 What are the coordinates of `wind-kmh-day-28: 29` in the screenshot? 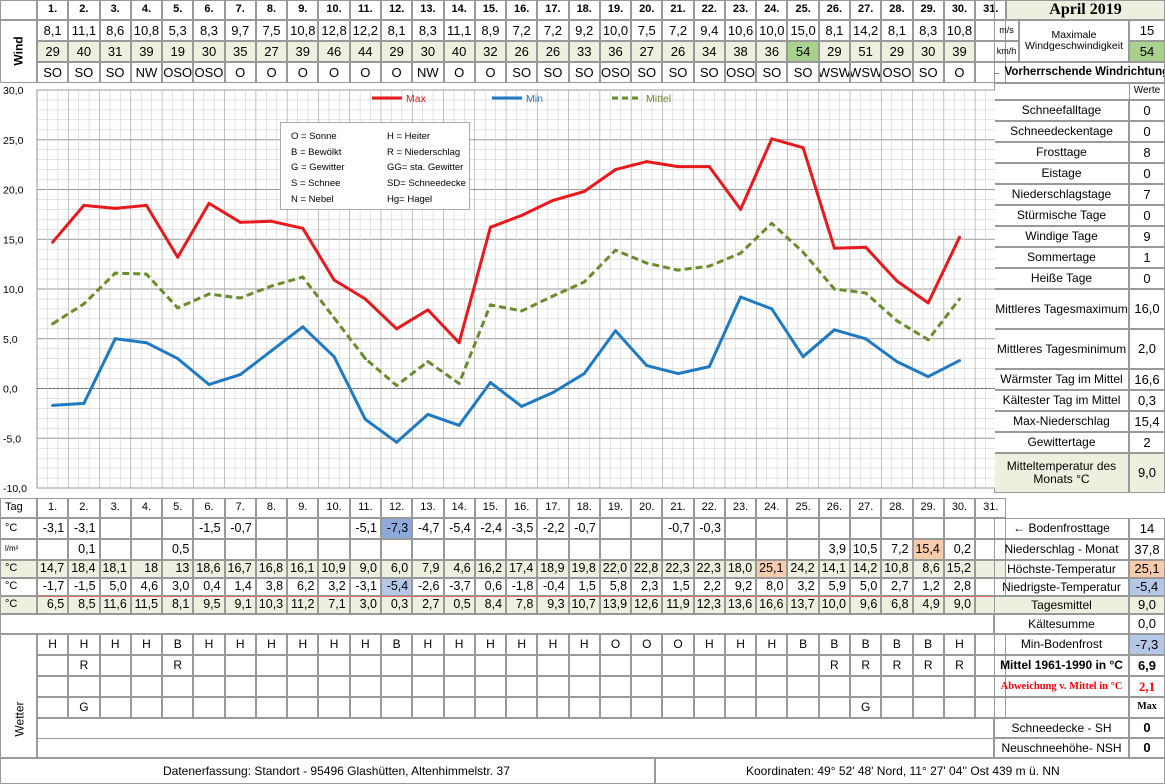 It's located at (897, 51).